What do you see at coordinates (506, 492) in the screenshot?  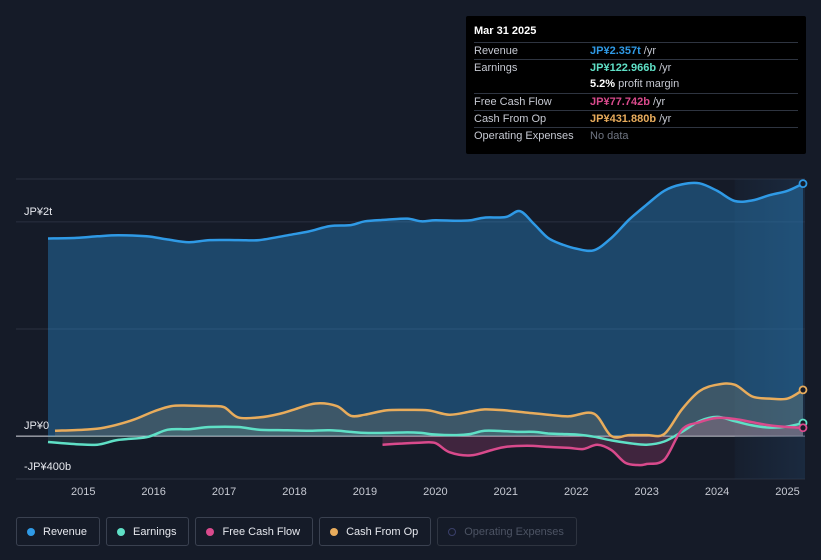 I see `x-tick-label: 2021` at bounding box center [506, 492].